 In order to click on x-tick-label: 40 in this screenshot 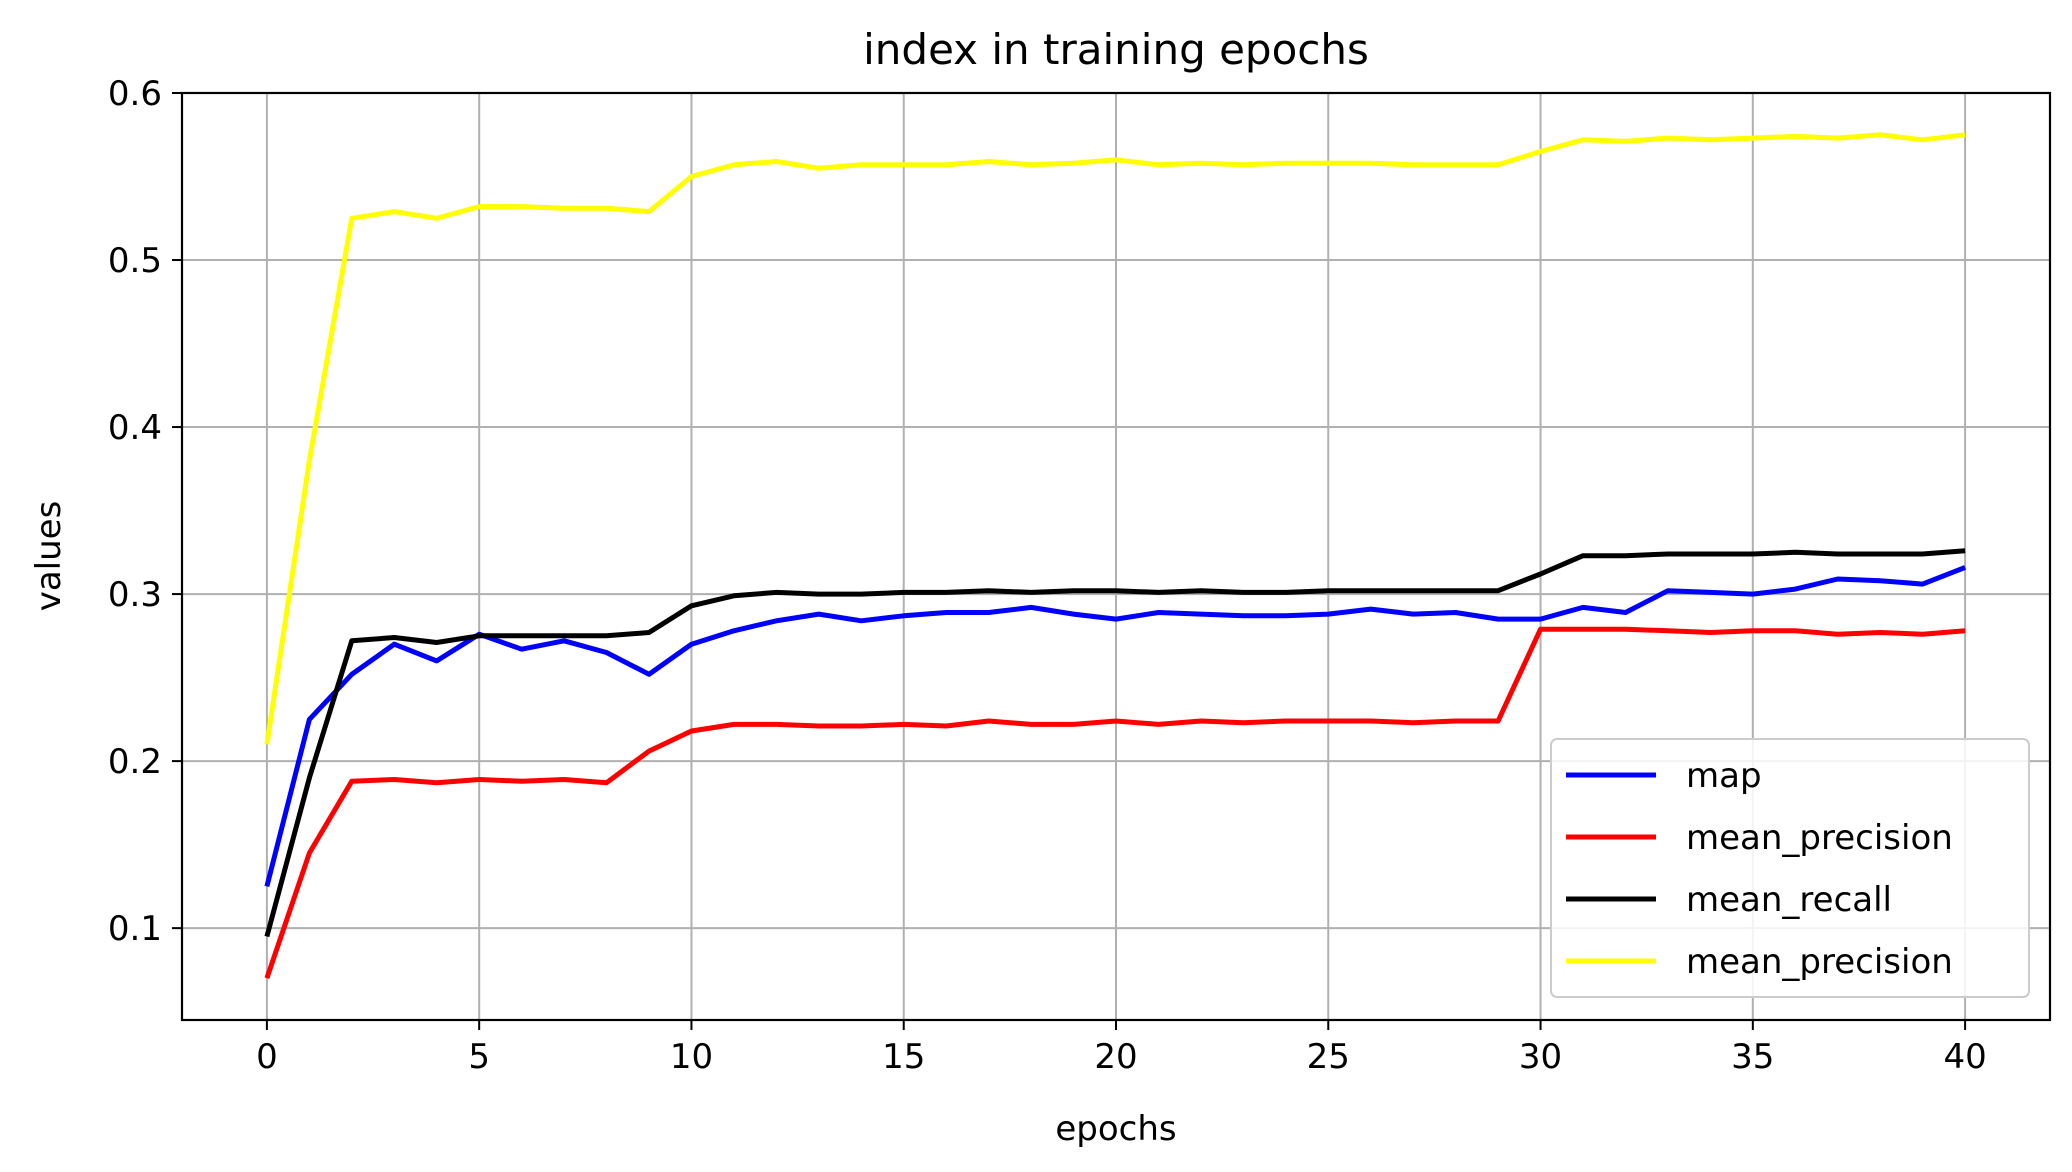, I will do `click(1964, 1057)`.